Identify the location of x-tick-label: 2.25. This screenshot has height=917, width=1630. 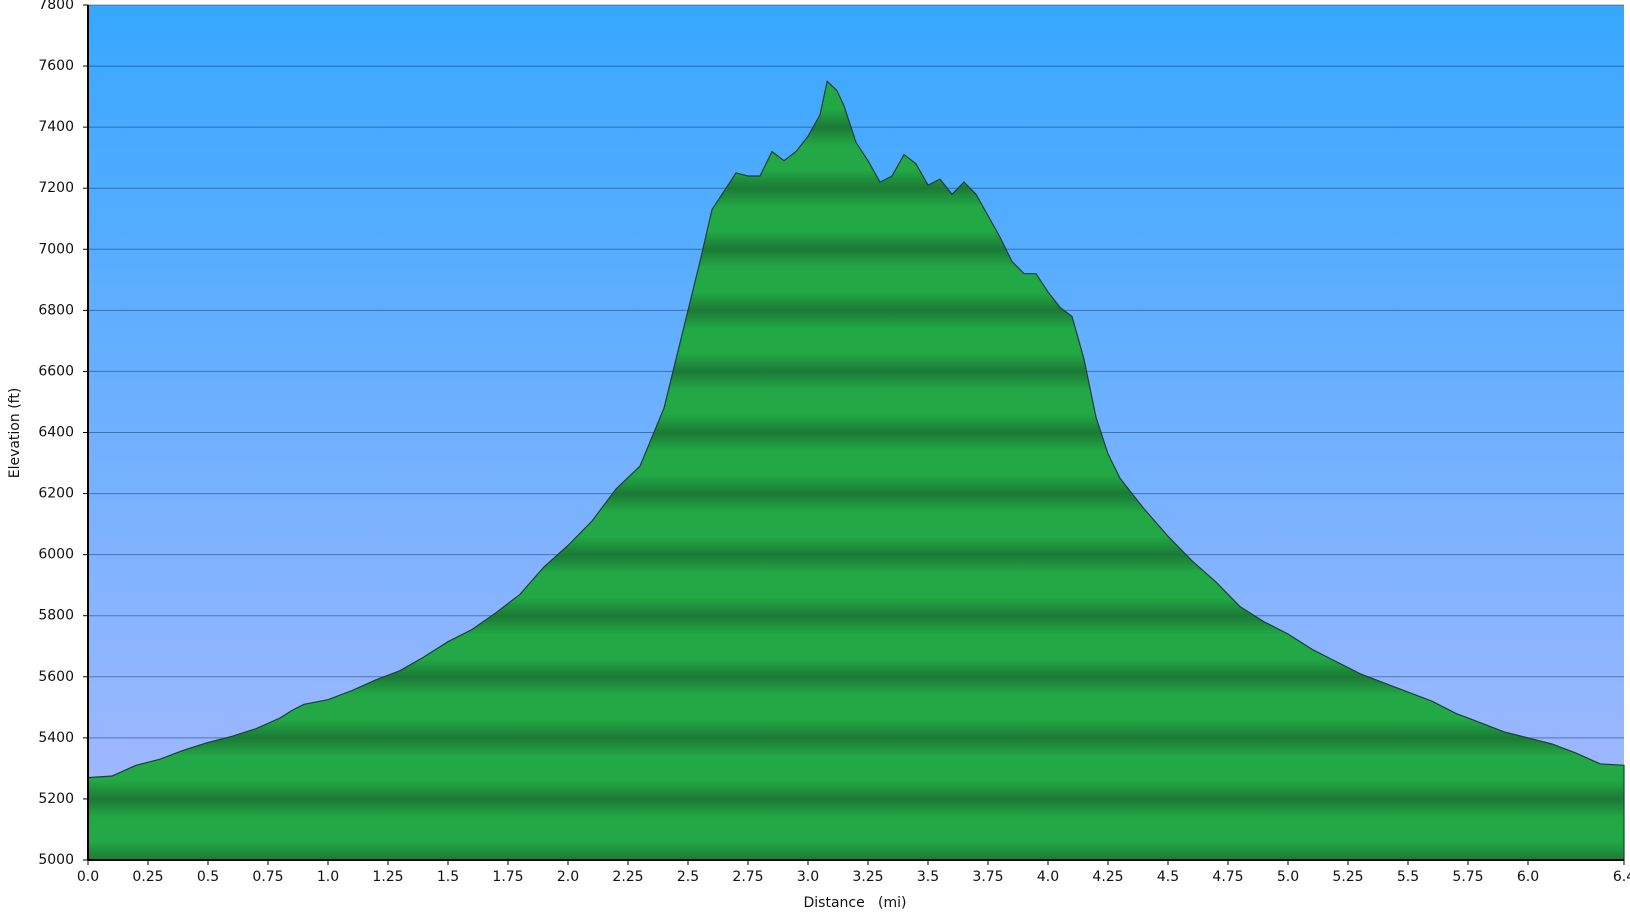
(627, 877).